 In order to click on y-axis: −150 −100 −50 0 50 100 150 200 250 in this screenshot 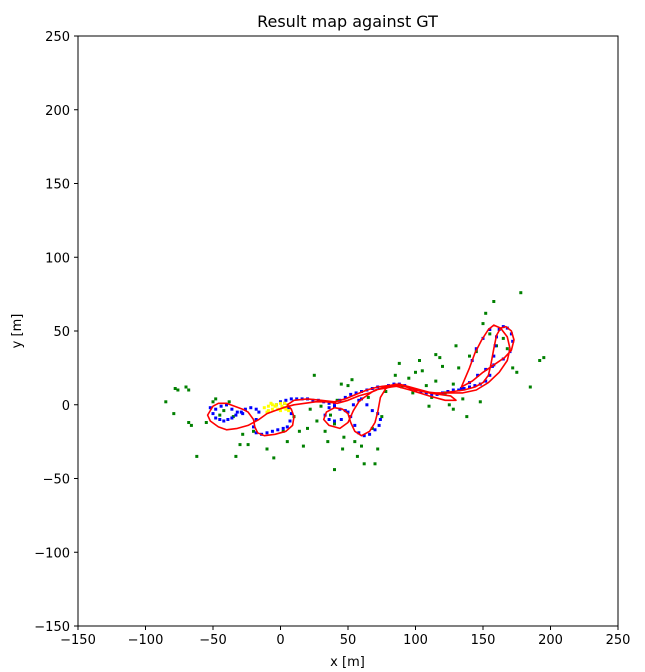, I will do `click(56, 332)`.